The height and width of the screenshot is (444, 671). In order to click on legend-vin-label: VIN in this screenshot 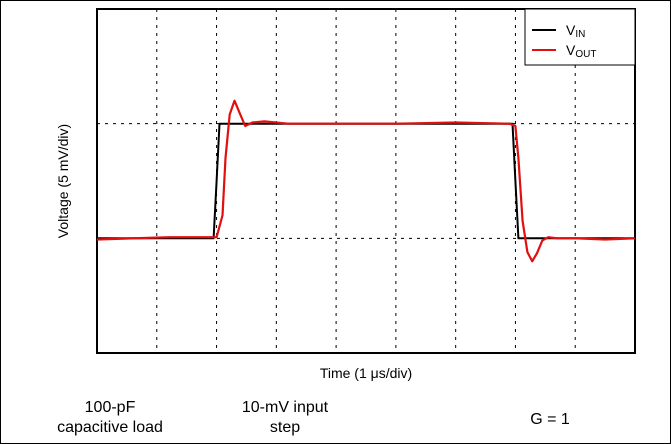, I will do `click(575, 31)`.